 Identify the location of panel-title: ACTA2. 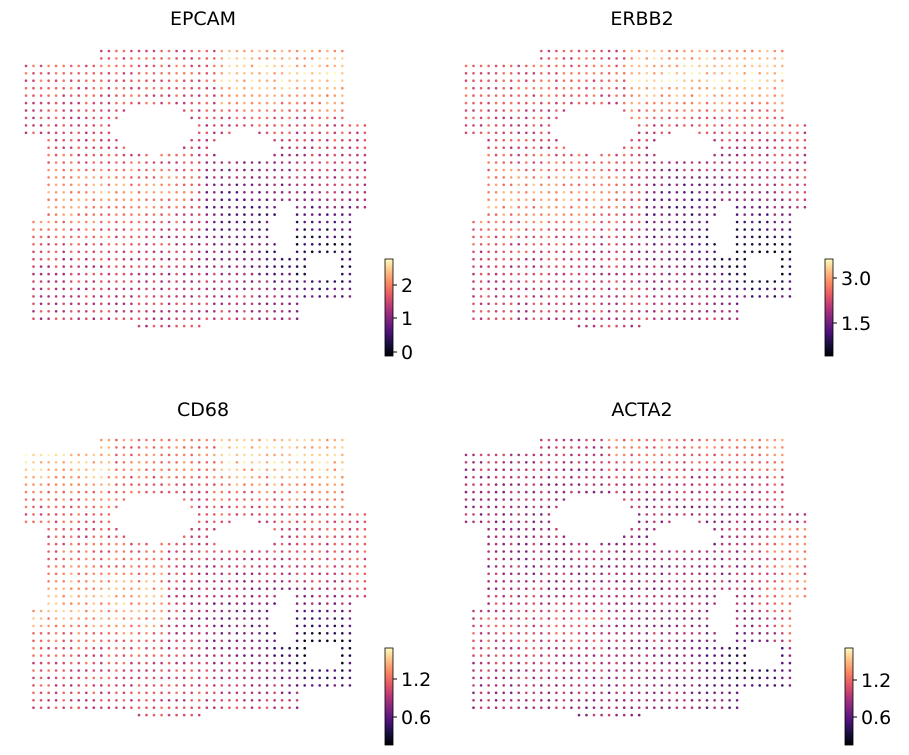
(641, 410).